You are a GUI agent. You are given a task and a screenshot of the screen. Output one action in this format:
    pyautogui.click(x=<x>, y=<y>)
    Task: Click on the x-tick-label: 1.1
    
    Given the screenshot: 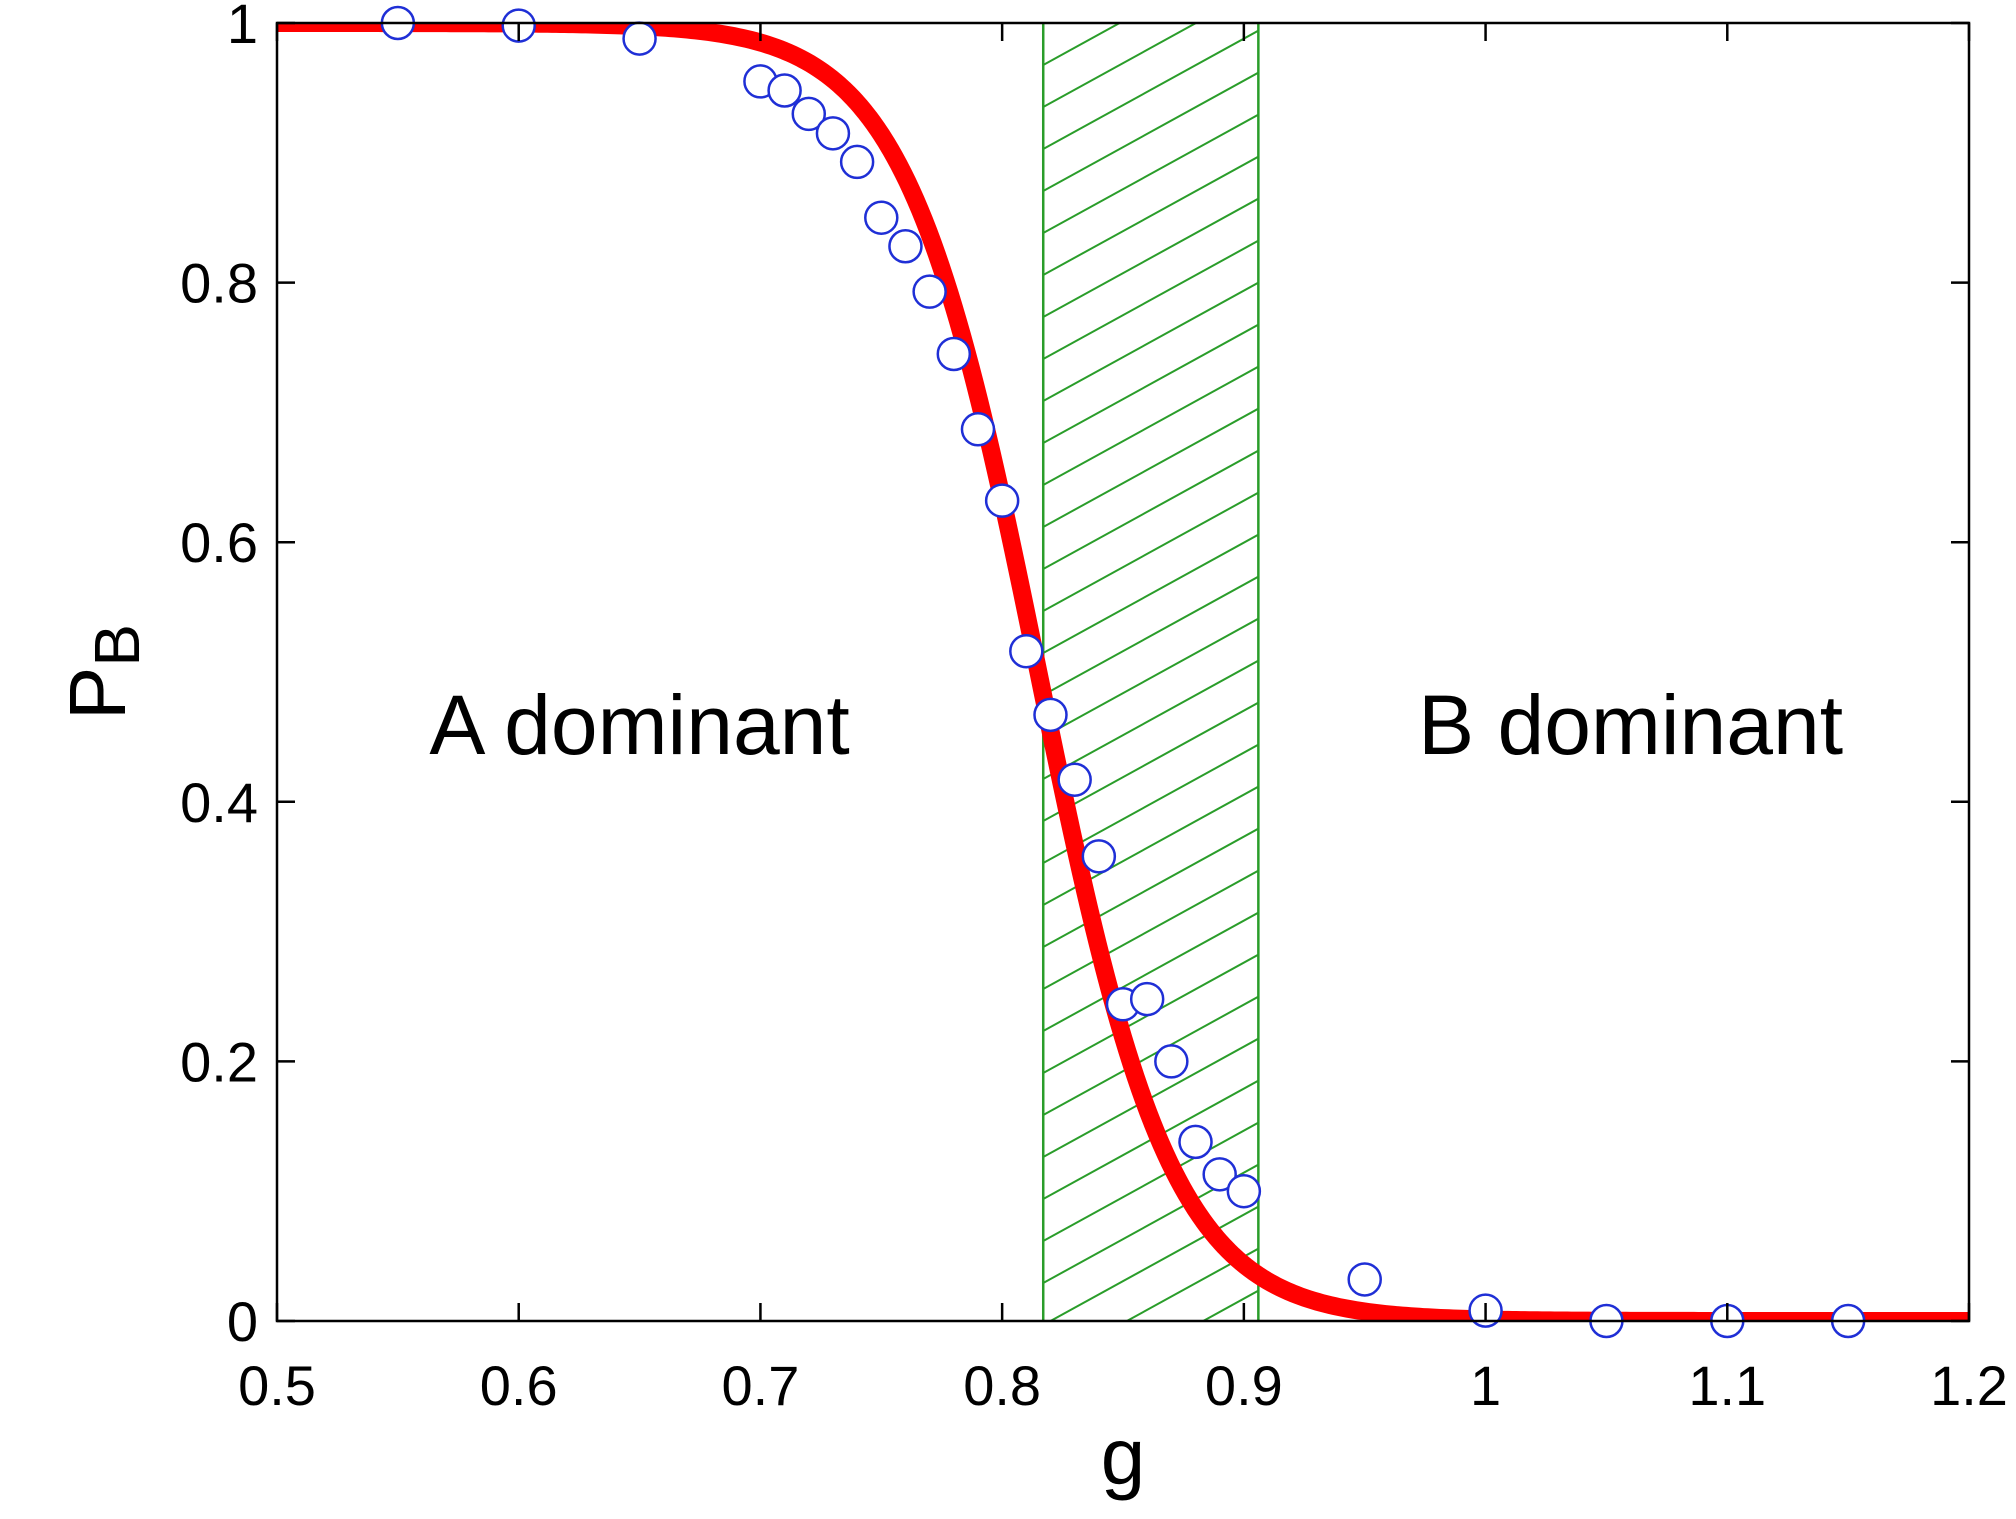 What is the action you would take?
    pyautogui.click(x=1727, y=1385)
    